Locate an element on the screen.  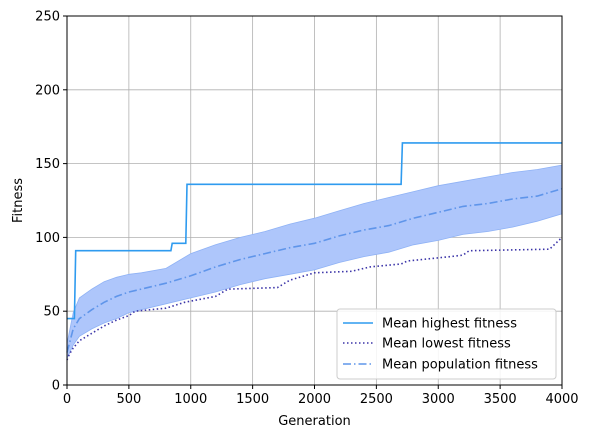
x-tick-label: 1500 is located at coordinates (252, 399).